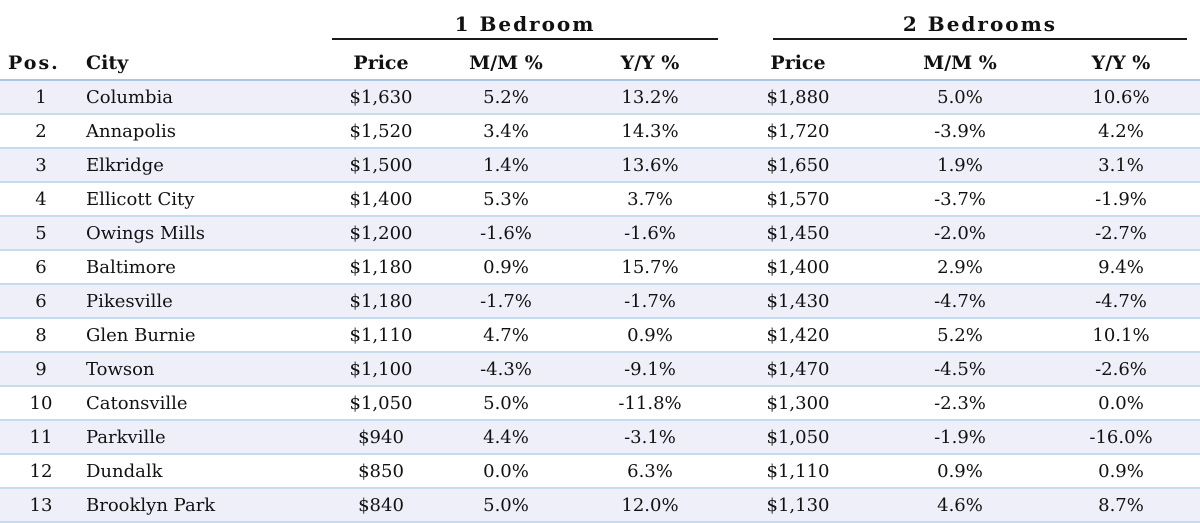 The height and width of the screenshot is (523, 1200). I want to click on cell-mm-2br: -3.9%, so click(960, 131).